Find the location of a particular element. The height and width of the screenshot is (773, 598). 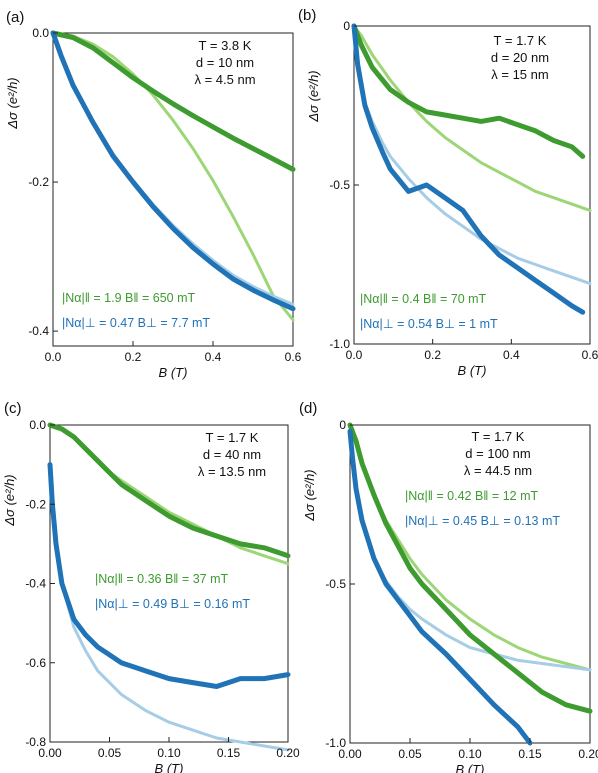

annotation-text: d = 40 nm is located at coordinates (232, 454).